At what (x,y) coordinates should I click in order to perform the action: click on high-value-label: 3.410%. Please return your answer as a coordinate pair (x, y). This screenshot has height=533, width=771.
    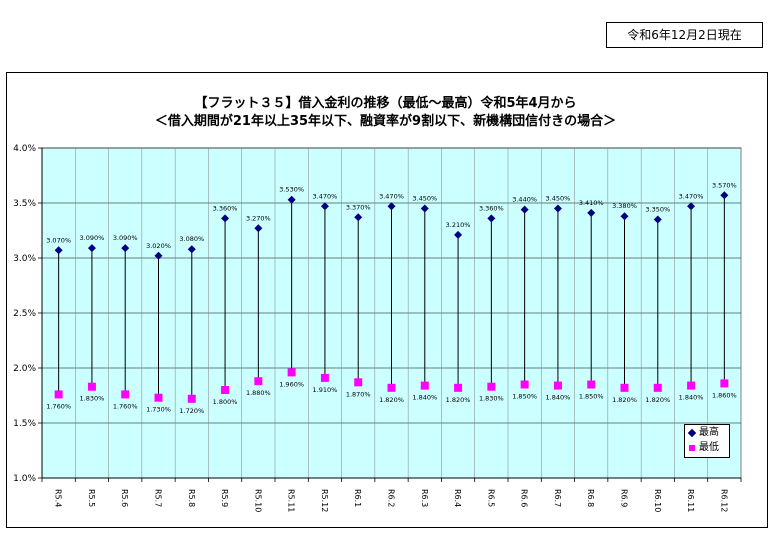
    Looking at the image, I should click on (591, 203).